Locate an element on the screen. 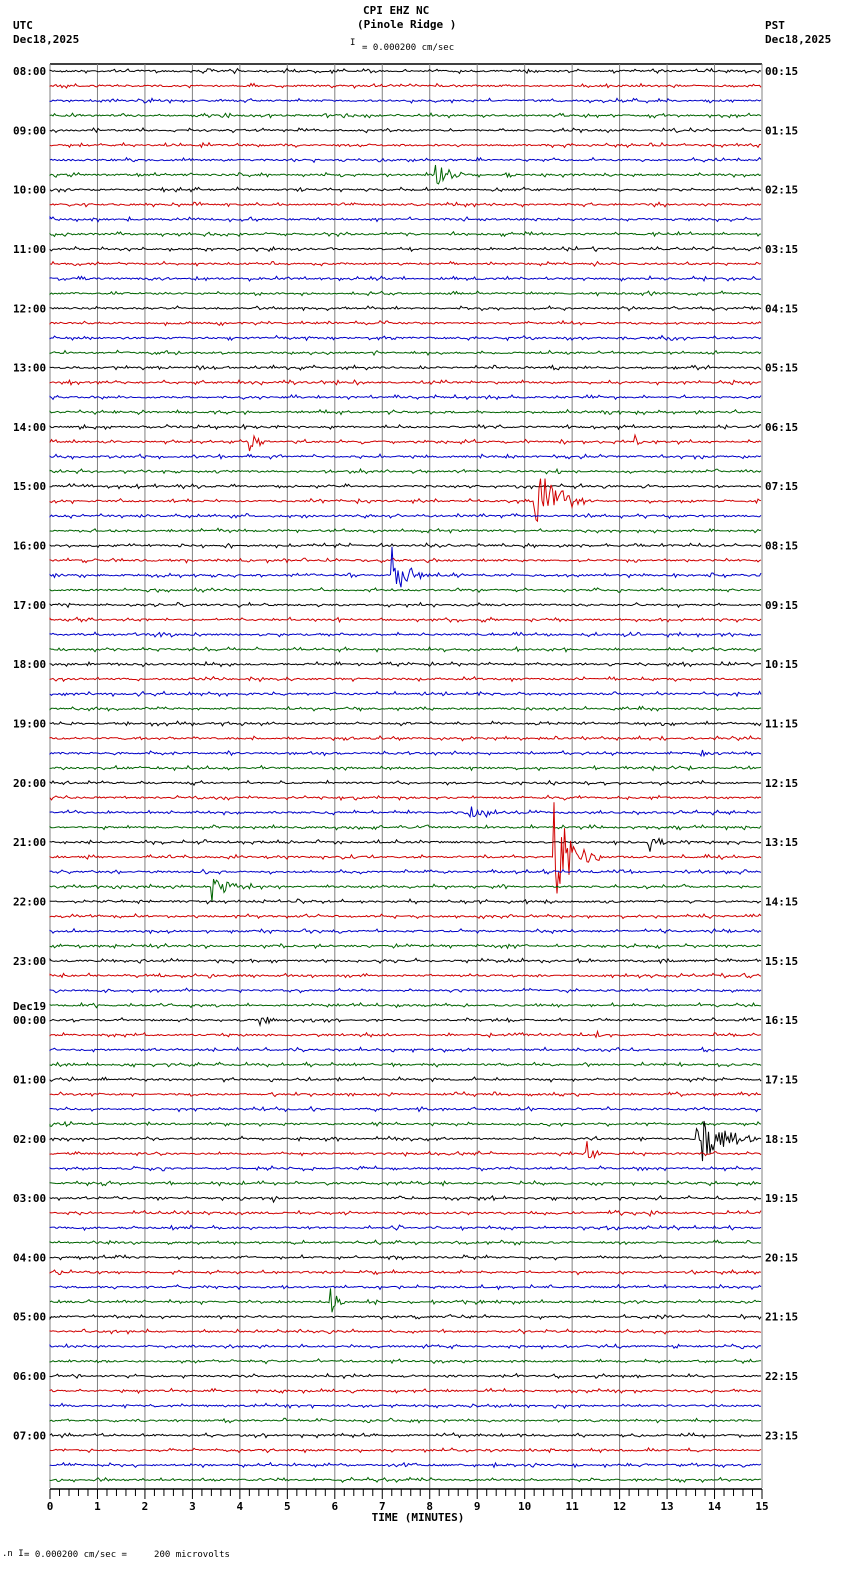 Image resolution: width=850 pixels, height=1584 pixels. right-timezone: PST is located at coordinates (775, 25).